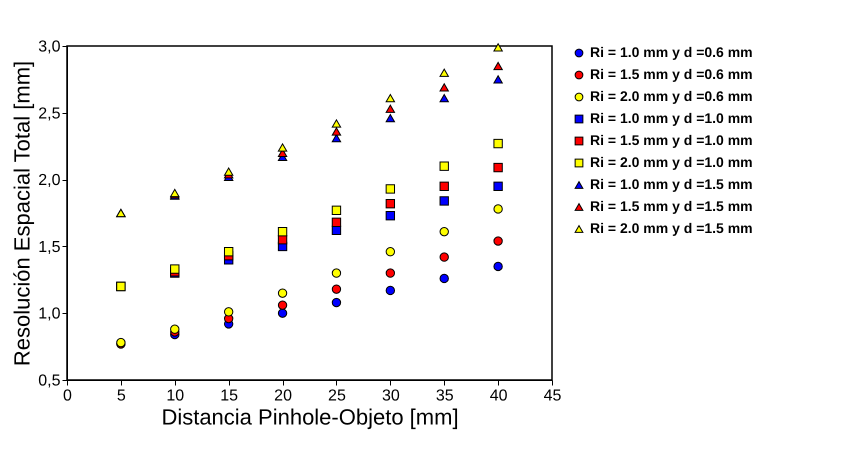 The width and height of the screenshot is (860, 453). What do you see at coordinates (229, 396) in the screenshot?
I see `x-tick-label: 15` at bounding box center [229, 396].